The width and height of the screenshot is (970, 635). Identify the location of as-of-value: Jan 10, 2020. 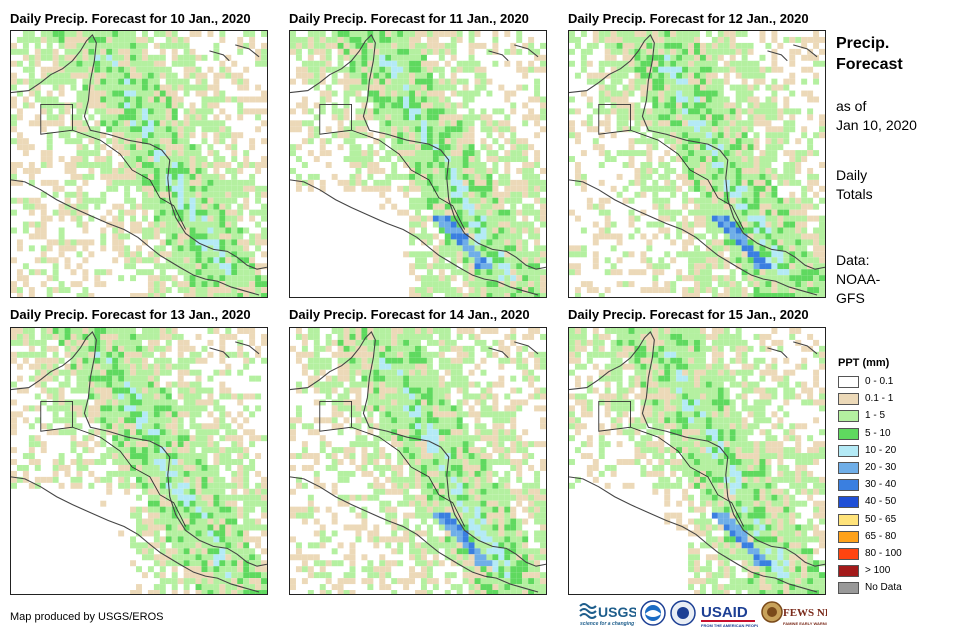
(876, 125).